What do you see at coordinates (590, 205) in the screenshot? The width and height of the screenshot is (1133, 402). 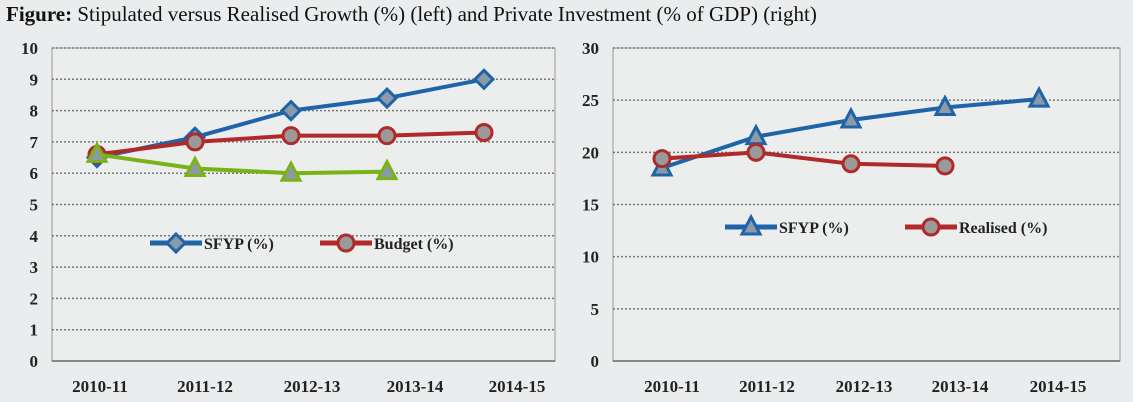 I see `y-tick-label: 15` at bounding box center [590, 205].